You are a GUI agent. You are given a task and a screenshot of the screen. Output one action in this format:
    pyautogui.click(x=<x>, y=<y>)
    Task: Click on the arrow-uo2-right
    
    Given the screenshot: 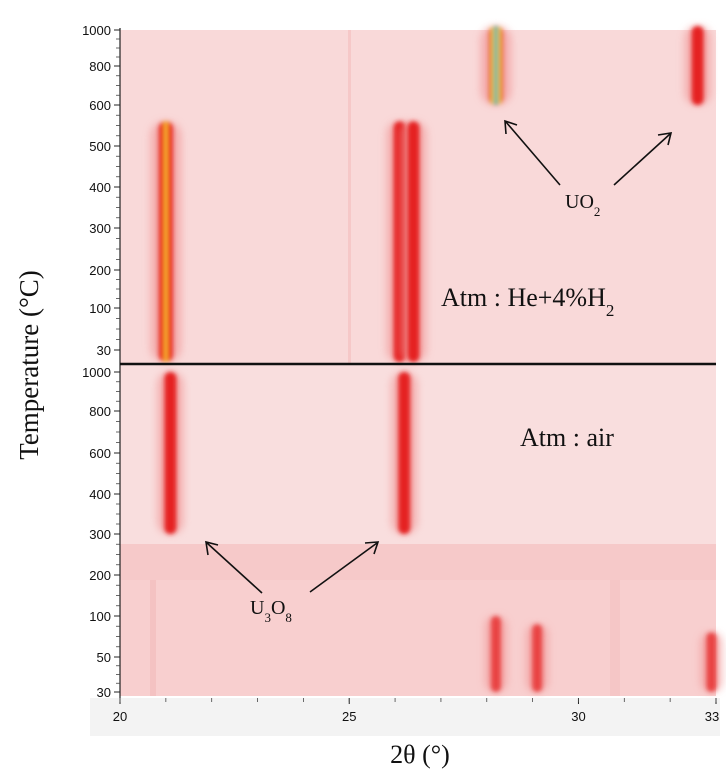 What is the action you would take?
    pyautogui.click(x=643, y=159)
    